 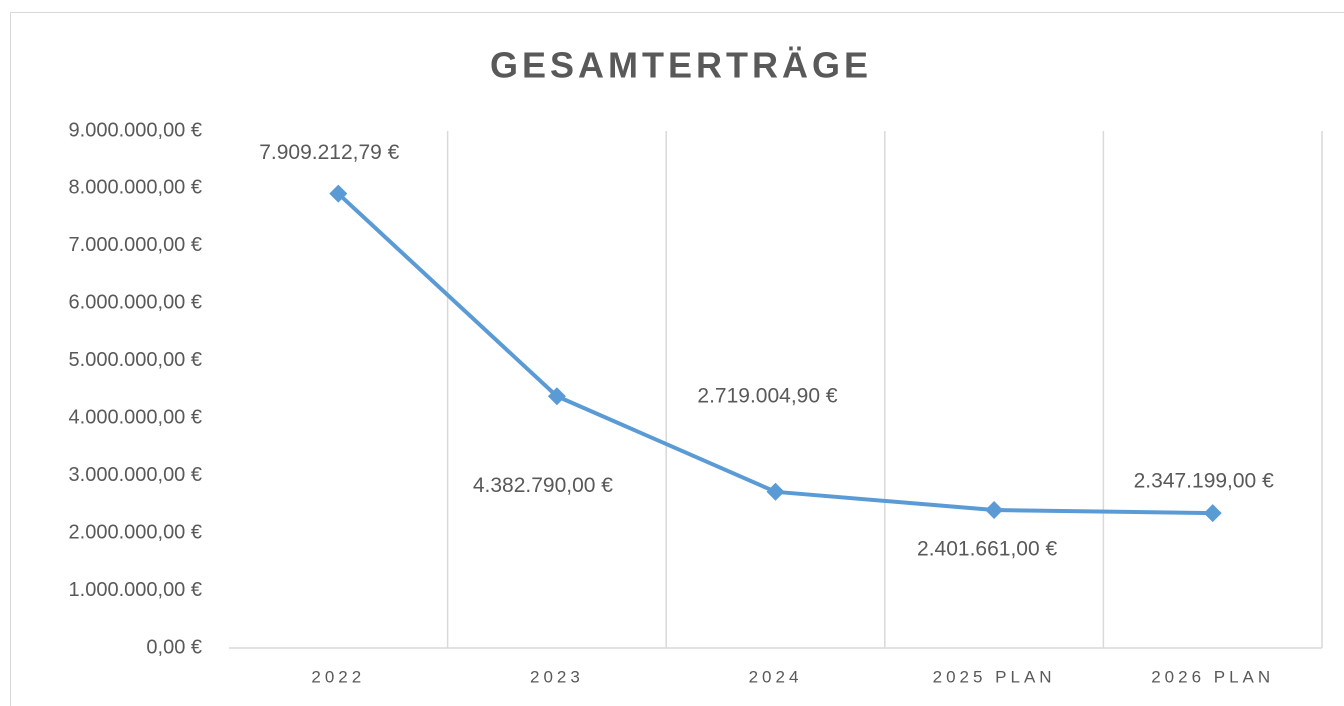 I want to click on y-tick-label: 0,00 €, so click(x=174, y=647).